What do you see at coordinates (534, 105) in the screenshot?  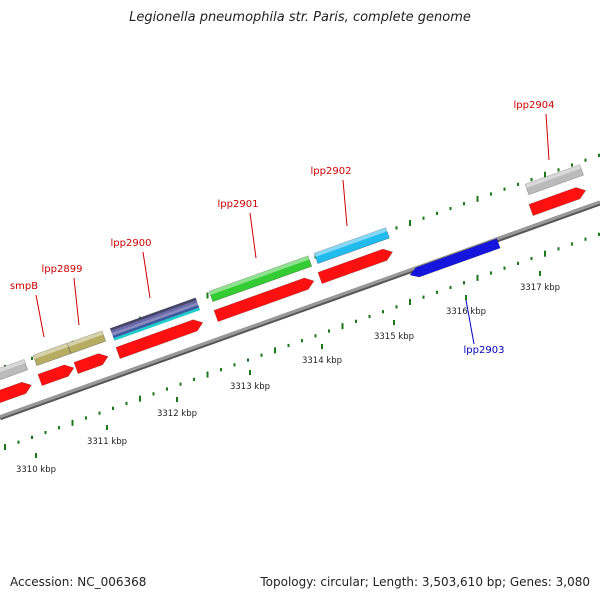 I see `gene-label: lpp2904` at bounding box center [534, 105].